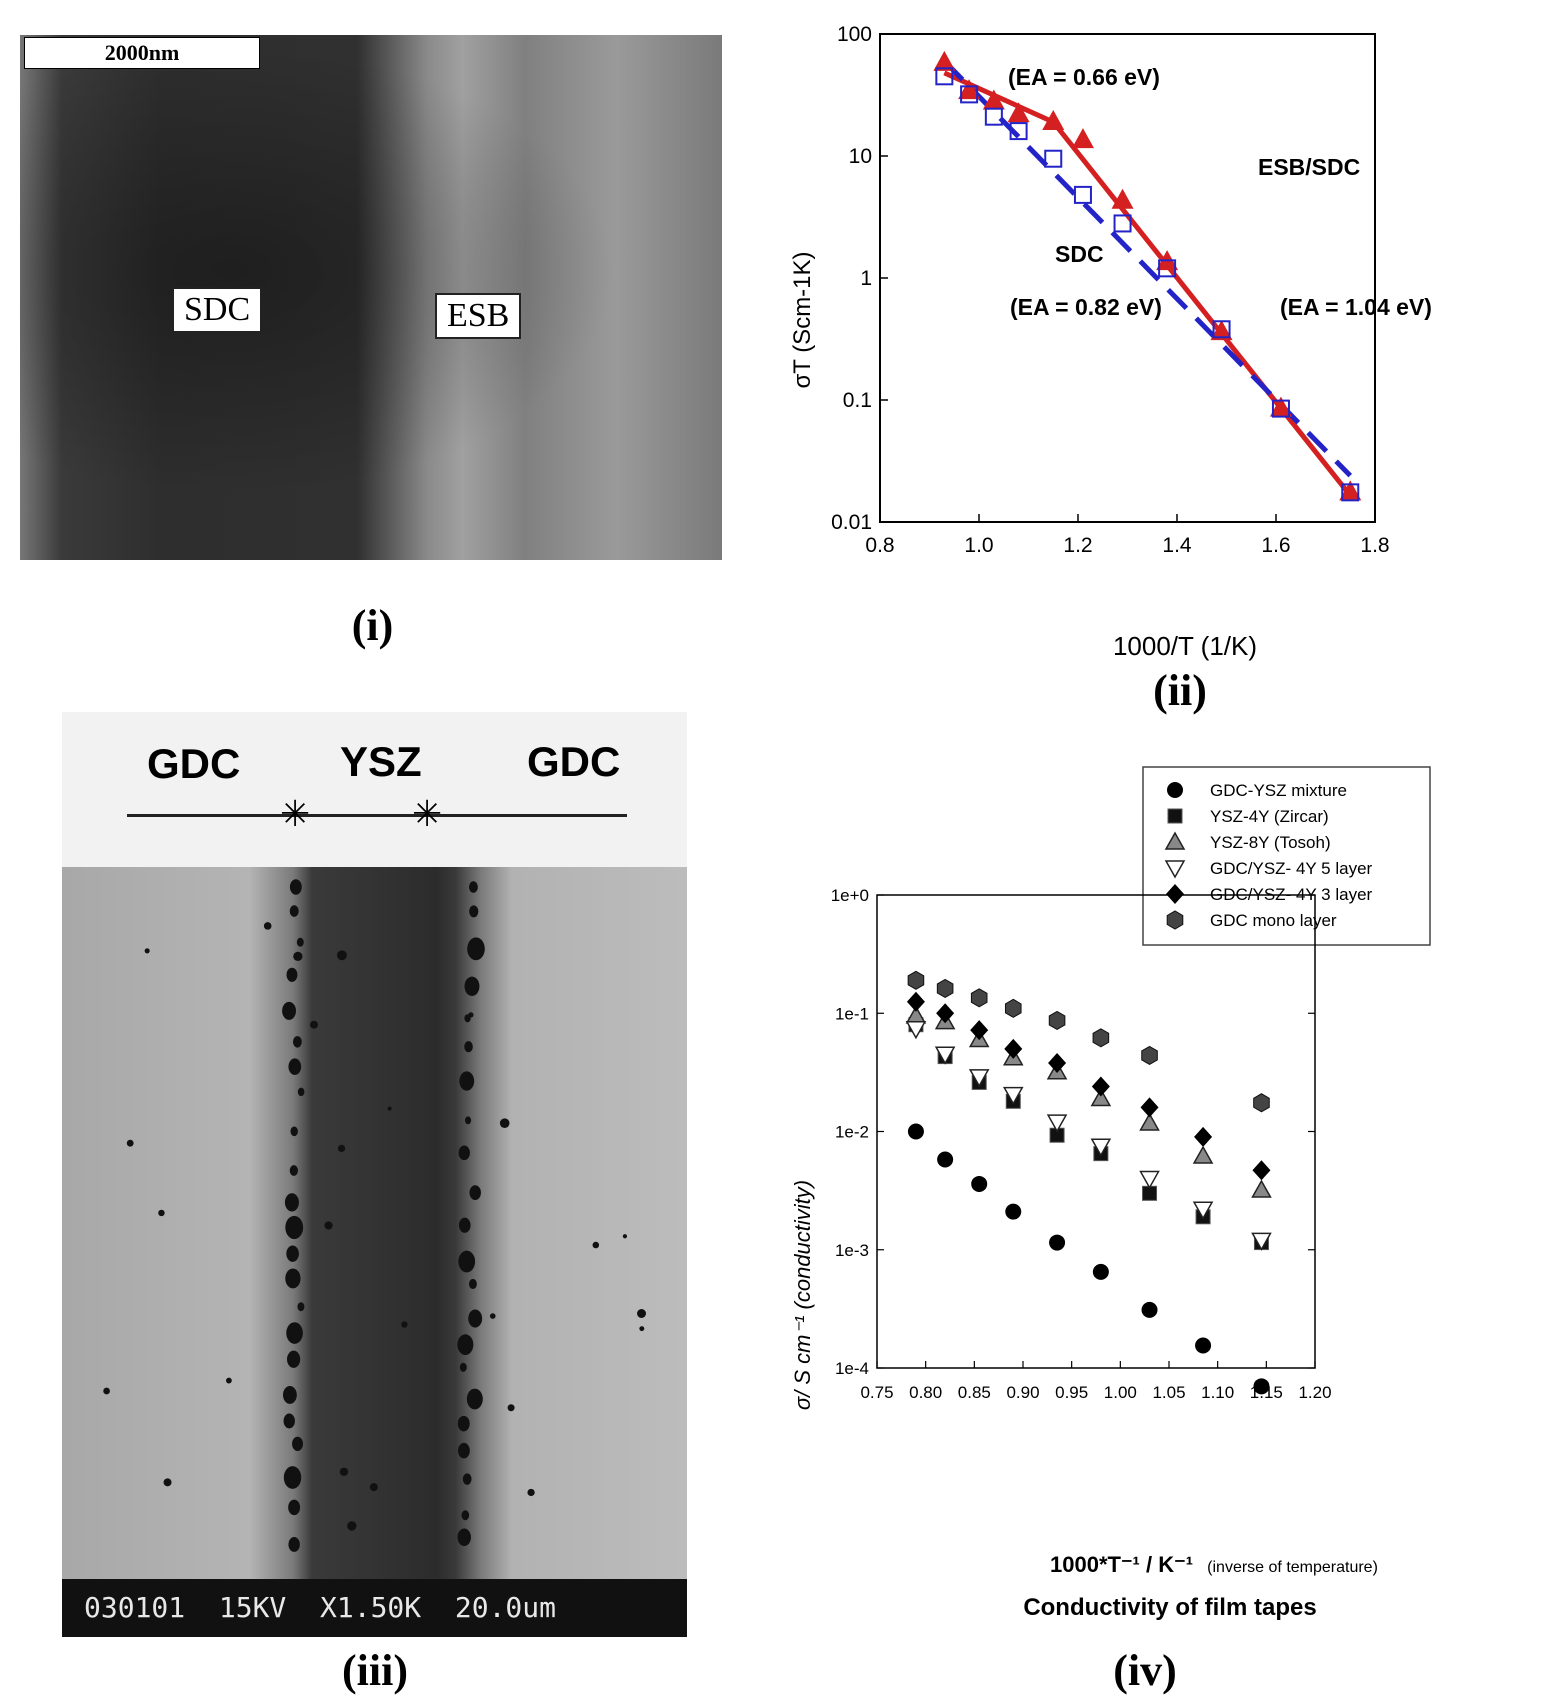 The image size is (1544, 1701). I want to click on sem-image-sdc-esb: 2000nm SDC ESB, so click(371, 297).